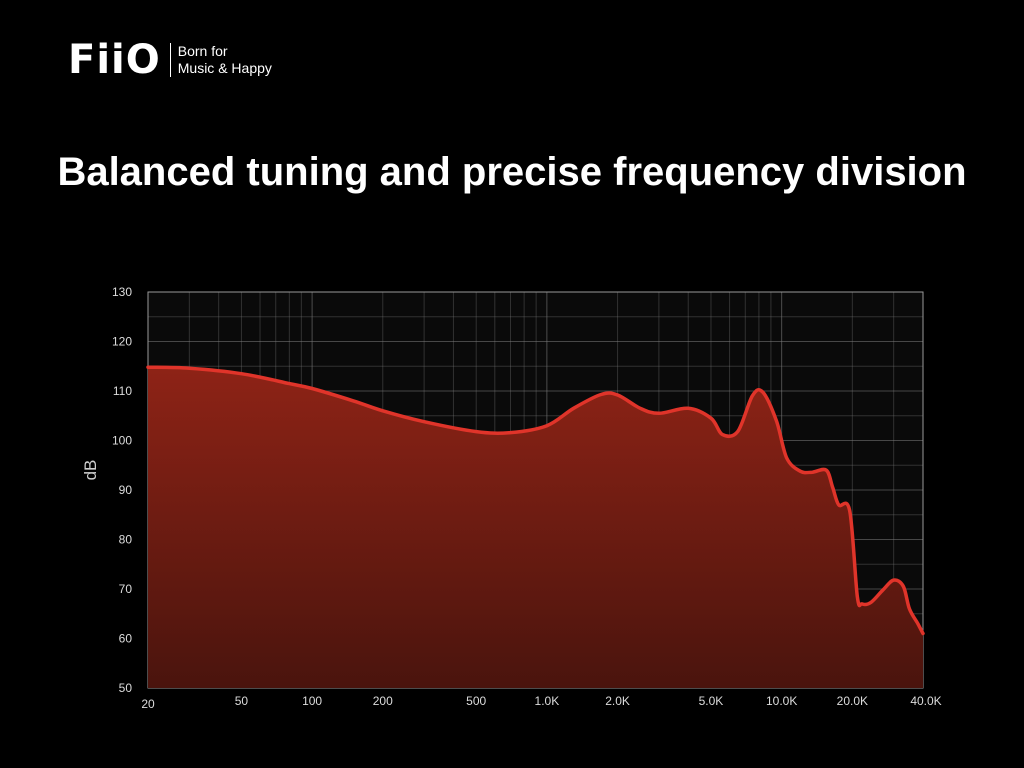  I want to click on x-tick-label: 40.0K, so click(925, 701).